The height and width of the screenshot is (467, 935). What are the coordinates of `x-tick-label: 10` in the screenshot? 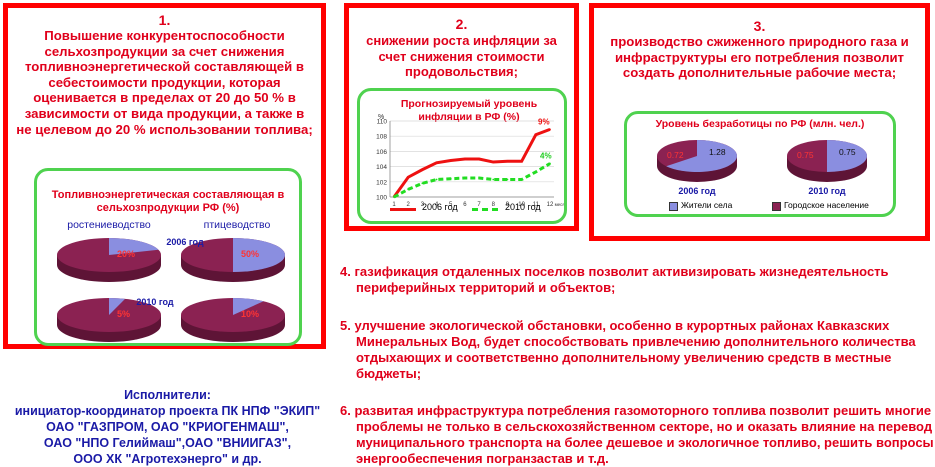 It's located at (521, 205).